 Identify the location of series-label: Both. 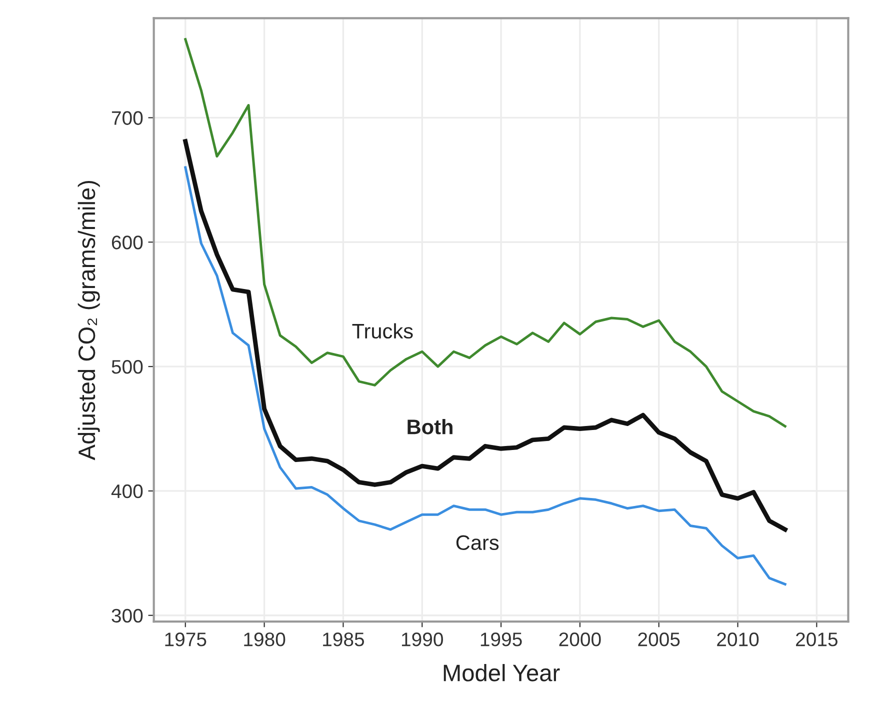
(430, 426).